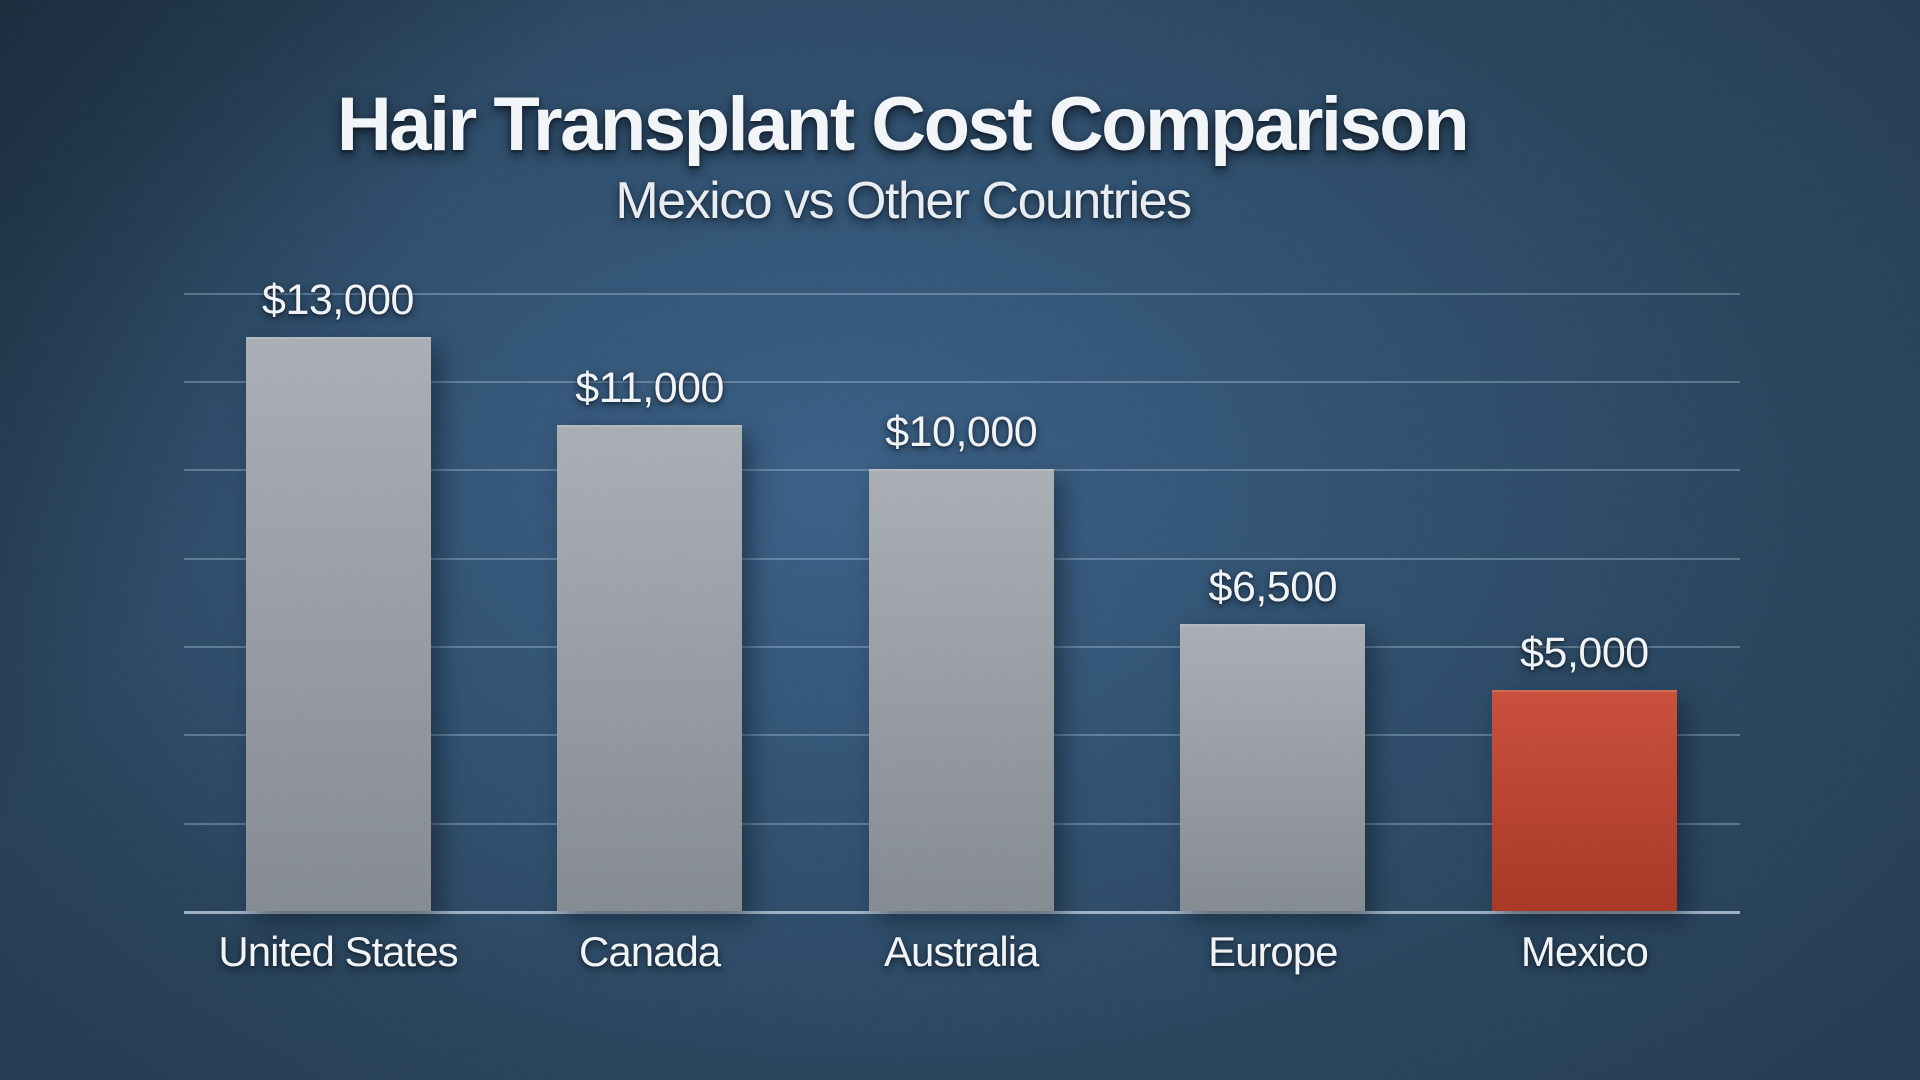 Image resolution: width=1920 pixels, height=1080 pixels. Describe the element at coordinates (1273, 951) in the screenshot. I see `category-label: Europe` at that location.